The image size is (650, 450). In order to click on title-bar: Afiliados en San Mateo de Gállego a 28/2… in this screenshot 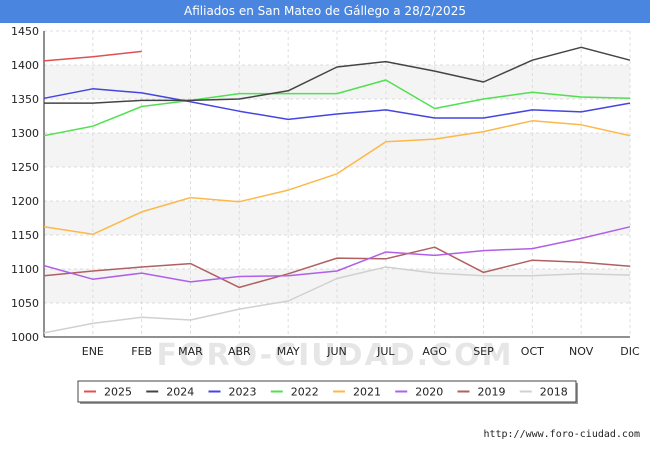, I will do `click(325, 11)`.